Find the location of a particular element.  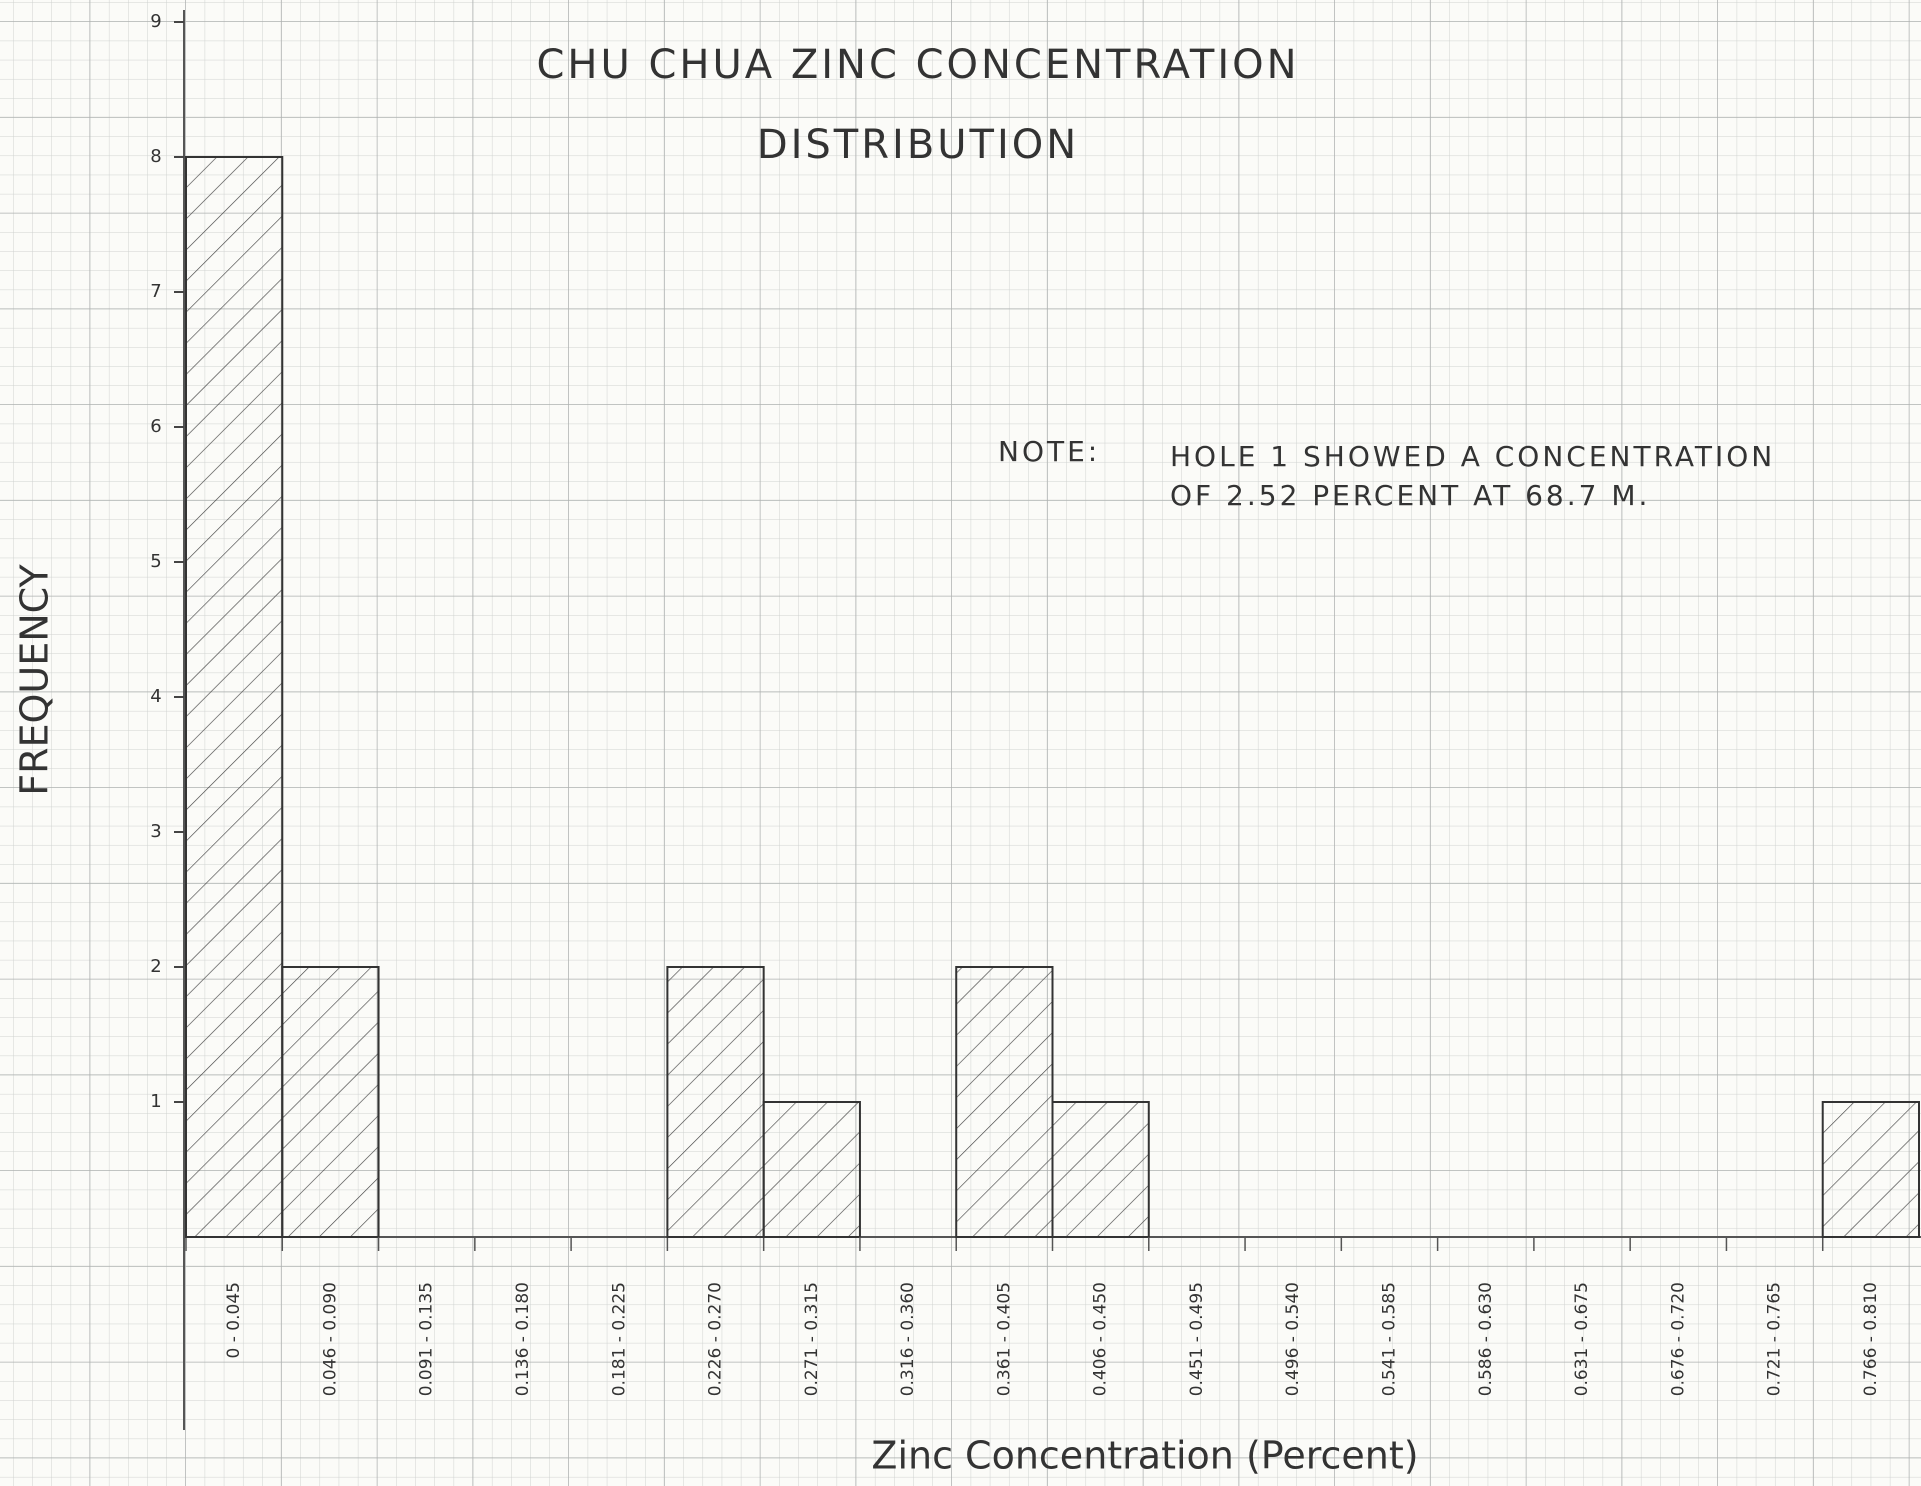

x-tick-label: 0.046 - 0.090 is located at coordinates (330, 1339).